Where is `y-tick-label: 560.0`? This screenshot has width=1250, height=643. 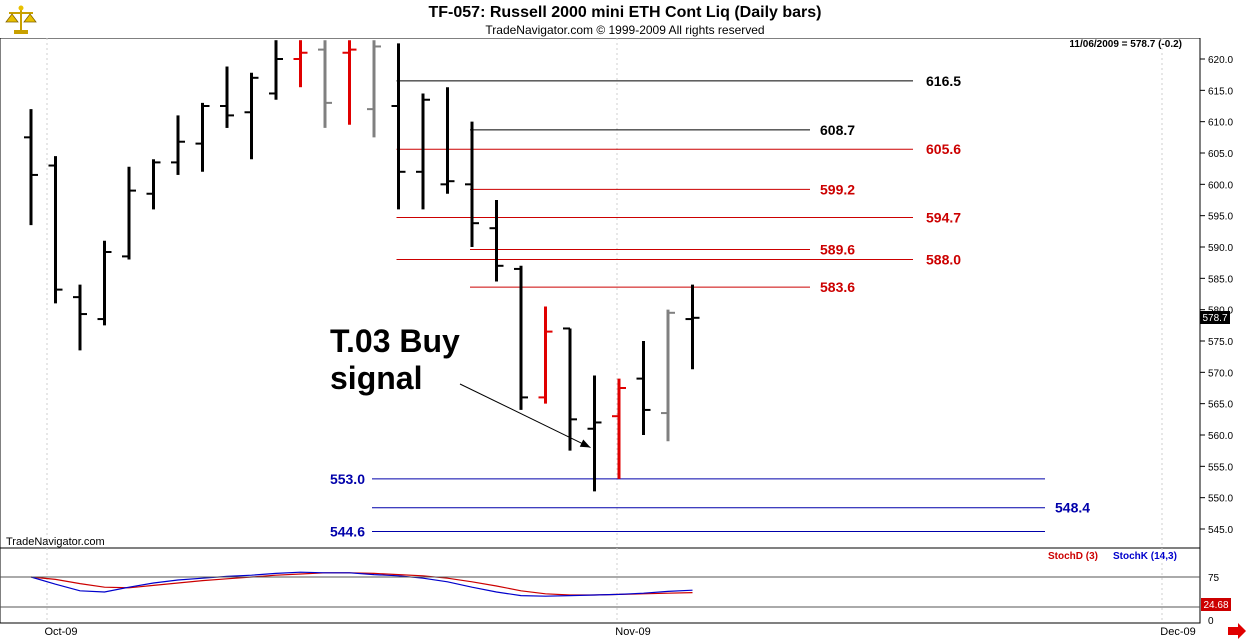
y-tick-label: 560.0 is located at coordinates (1220, 436).